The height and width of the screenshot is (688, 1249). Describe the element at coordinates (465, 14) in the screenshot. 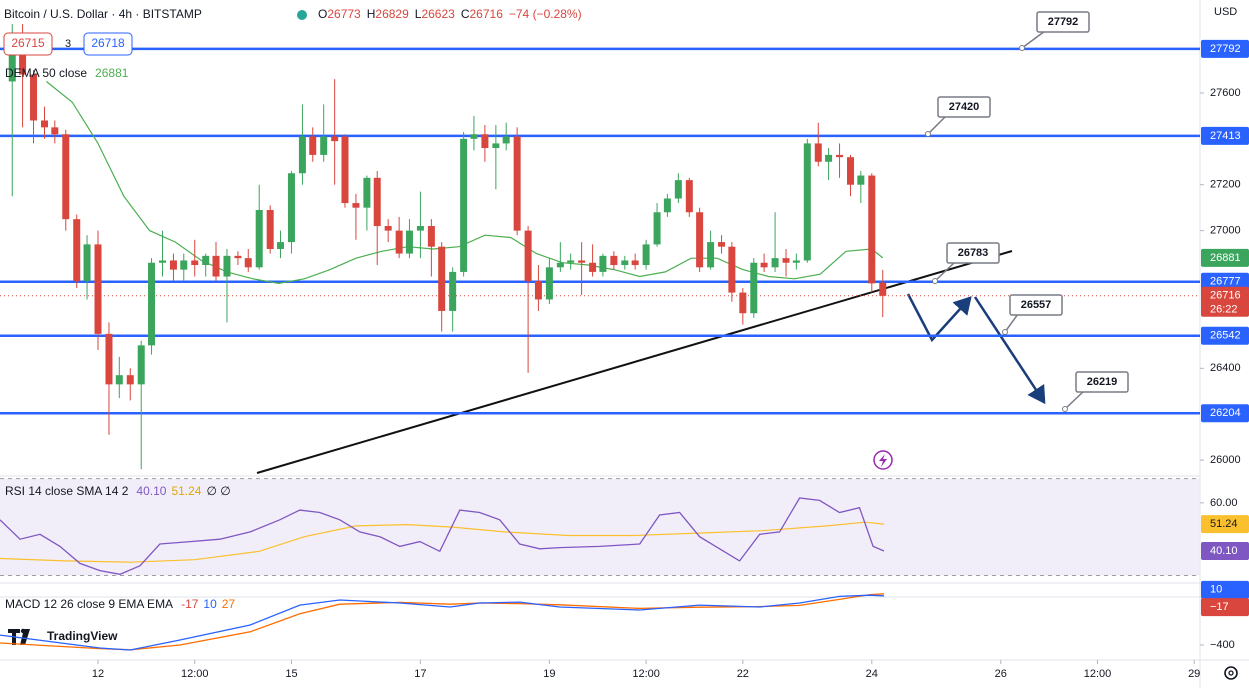

I see `ohlc-label: C` at that location.